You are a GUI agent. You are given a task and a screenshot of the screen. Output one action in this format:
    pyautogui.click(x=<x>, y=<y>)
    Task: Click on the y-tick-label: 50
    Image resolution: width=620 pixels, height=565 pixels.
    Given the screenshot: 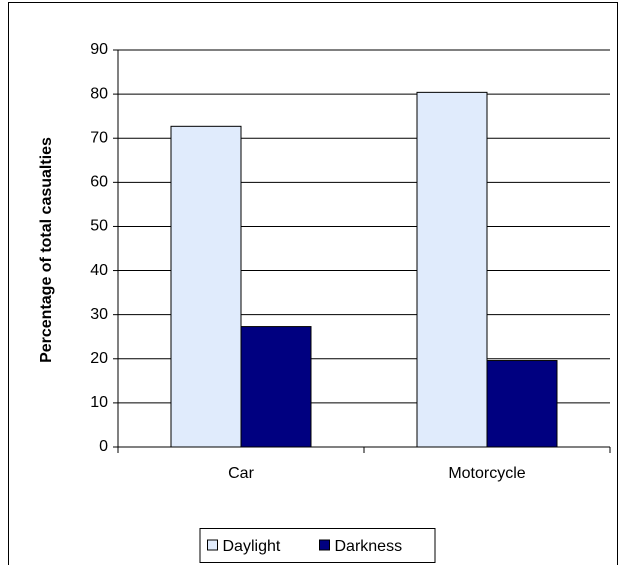 What is the action you would take?
    pyautogui.click(x=99, y=226)
    